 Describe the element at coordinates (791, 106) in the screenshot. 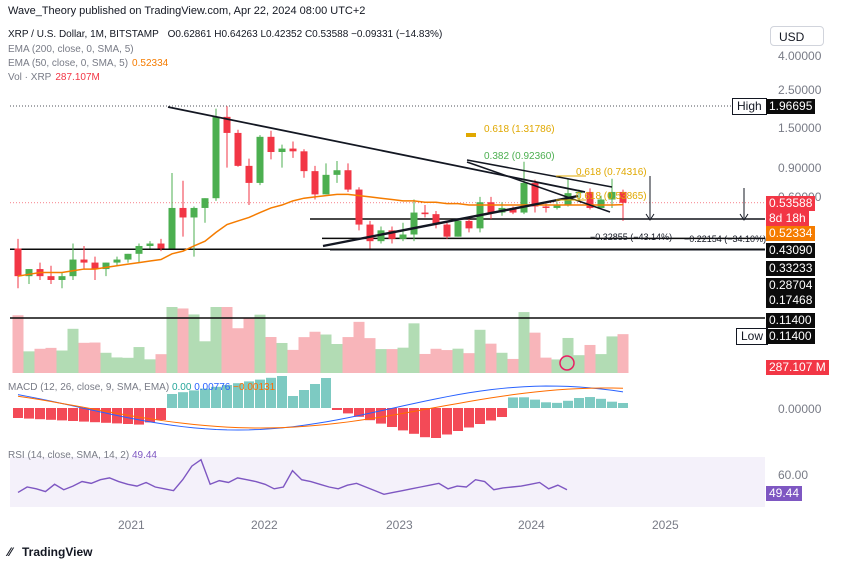

I see `high-value-tag: 1.96695` at that location.